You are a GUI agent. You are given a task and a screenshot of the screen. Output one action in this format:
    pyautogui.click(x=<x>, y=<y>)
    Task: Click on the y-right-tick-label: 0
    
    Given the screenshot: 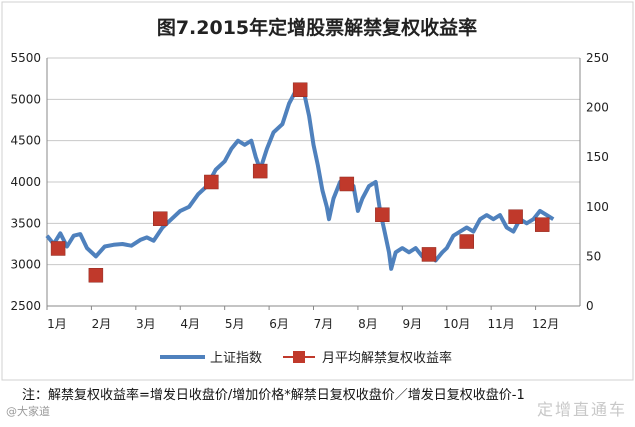 What is the action you would take?
    pyautogui.click(x=590, y=306)
    